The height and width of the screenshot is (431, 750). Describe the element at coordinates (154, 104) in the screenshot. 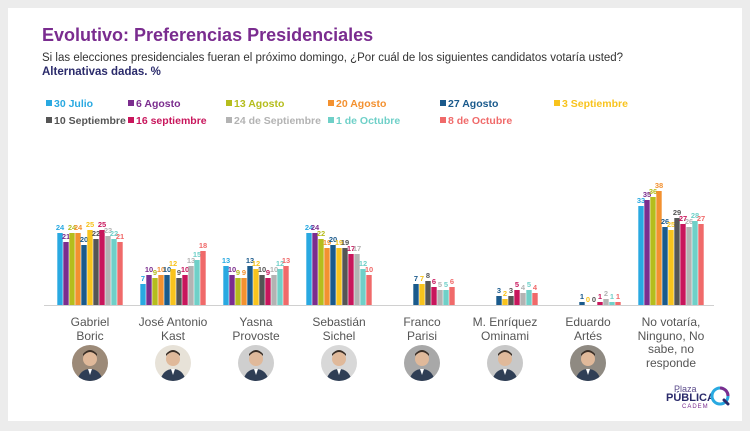

I see `legend-item: 6 Agosto` at that location.